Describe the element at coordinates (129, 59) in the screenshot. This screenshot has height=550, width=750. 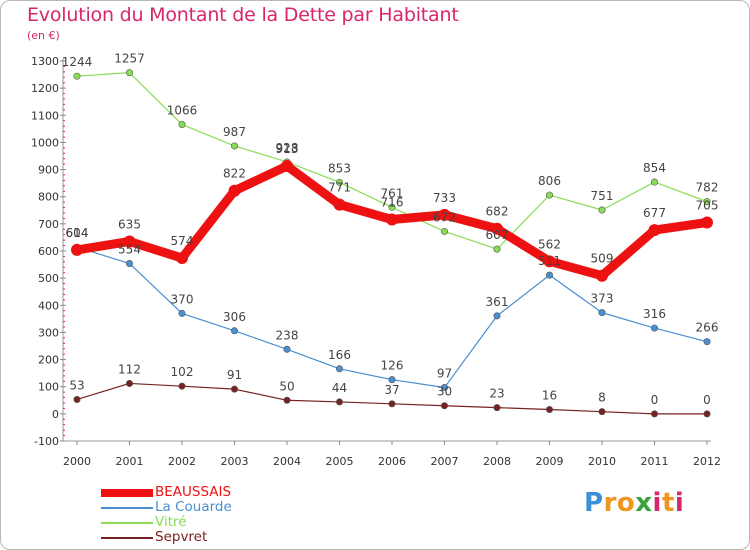
I see `data-label: 1257` at that location.